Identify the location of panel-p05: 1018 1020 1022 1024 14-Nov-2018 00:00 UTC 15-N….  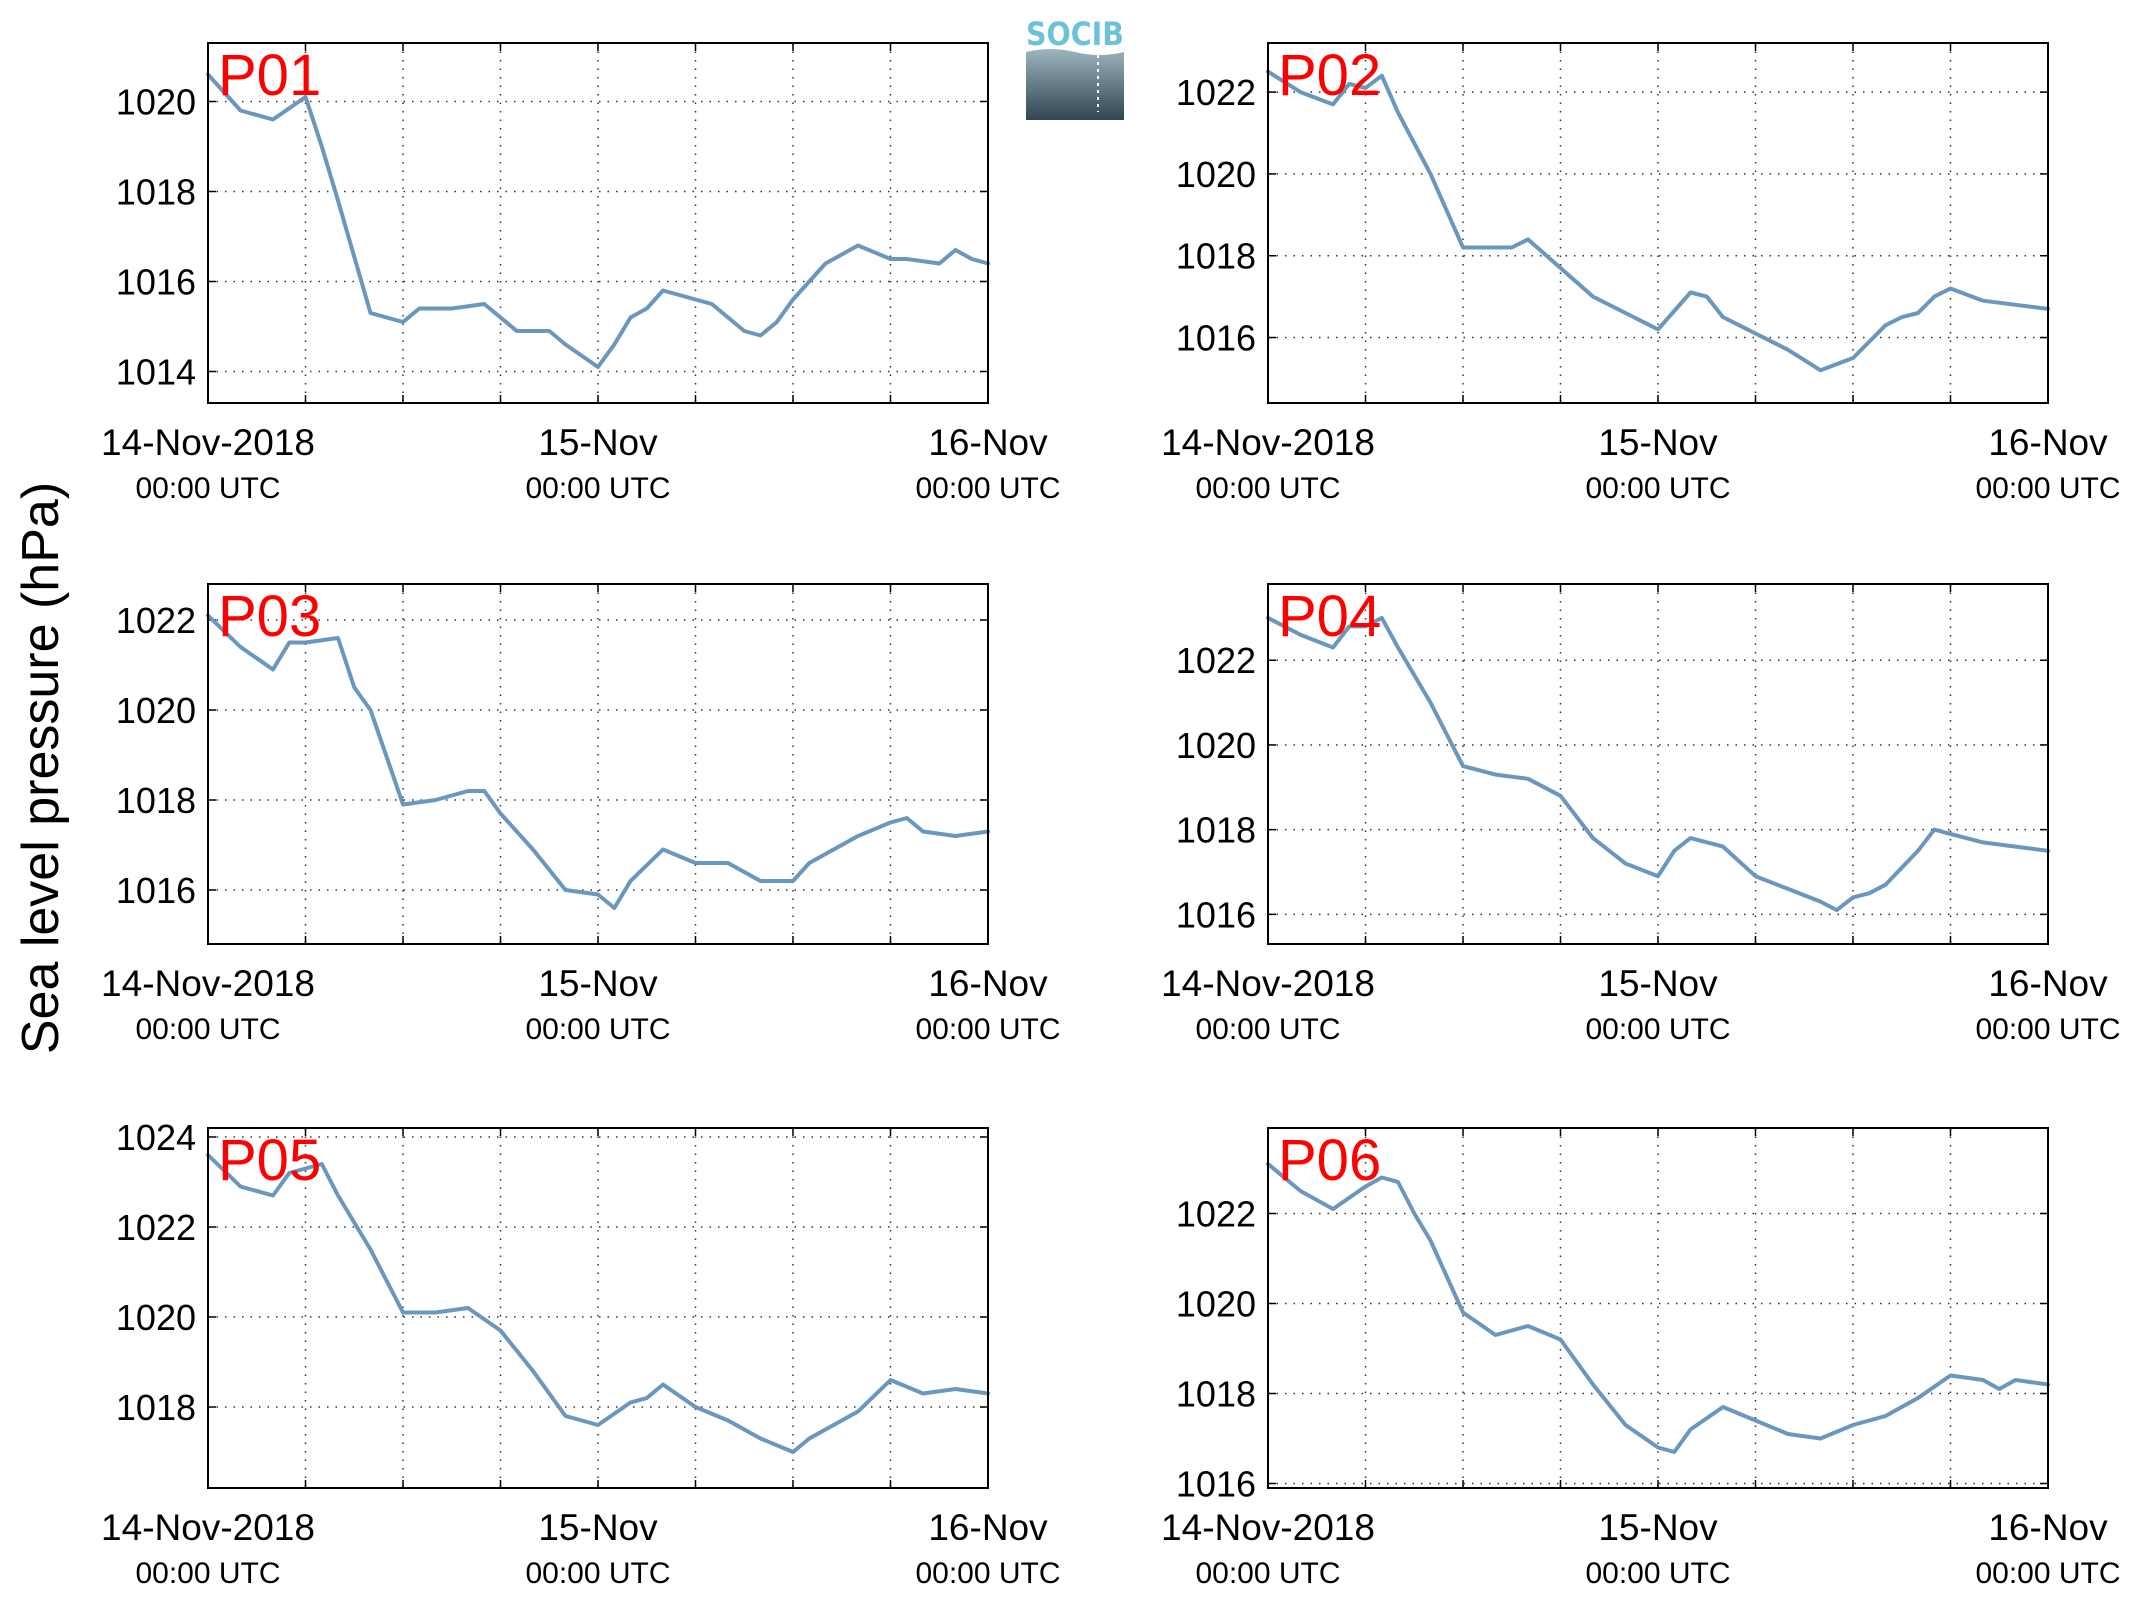
(580, 1353).